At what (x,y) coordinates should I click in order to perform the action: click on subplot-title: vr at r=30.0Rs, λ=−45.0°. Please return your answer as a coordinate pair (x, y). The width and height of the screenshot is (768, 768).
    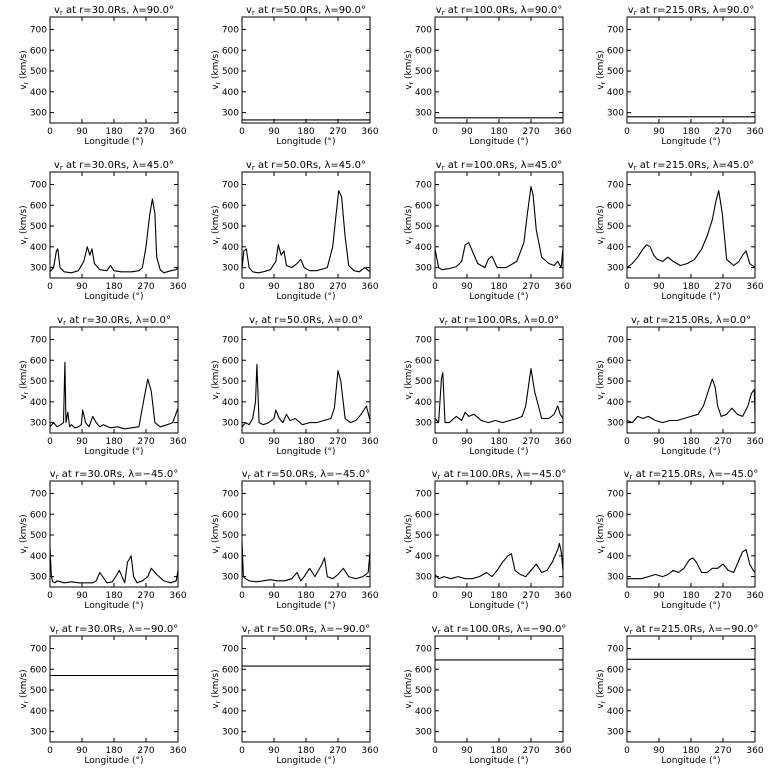
    Looking at the image, I should click on (114, 475).